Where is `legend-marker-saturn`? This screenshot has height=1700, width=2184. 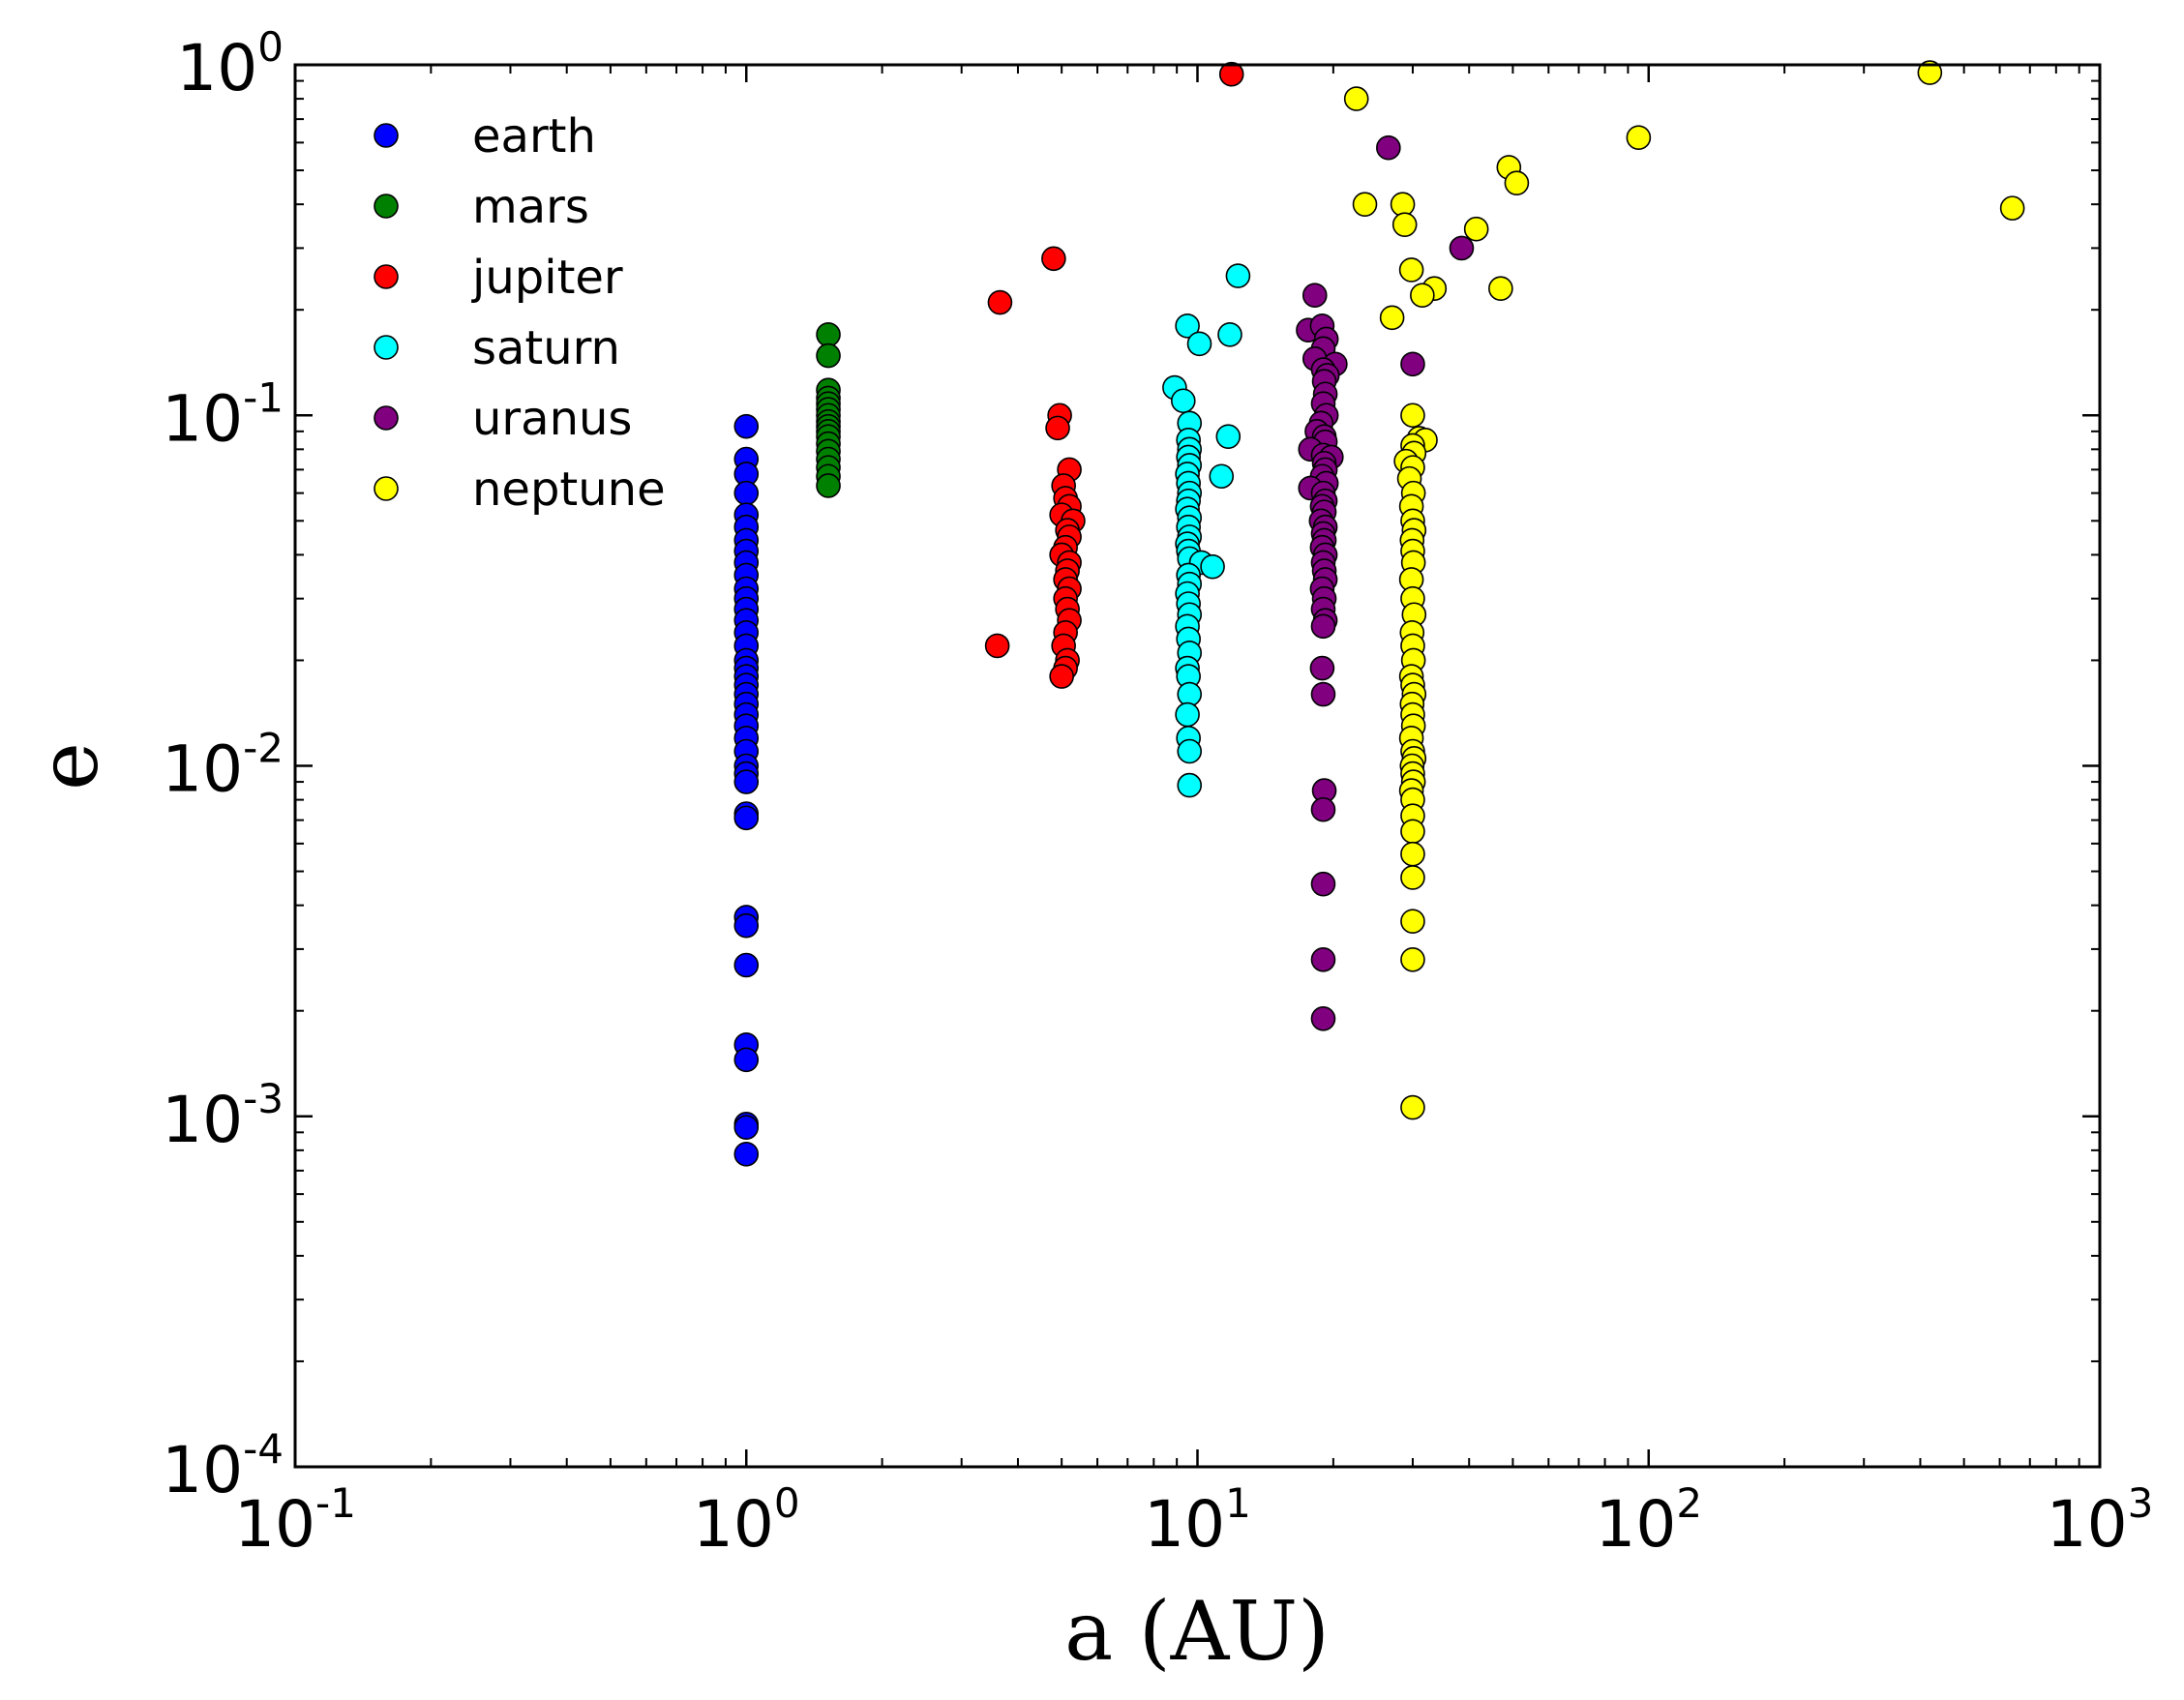 legend-marker-saturn is located at coordinates (387, 347).